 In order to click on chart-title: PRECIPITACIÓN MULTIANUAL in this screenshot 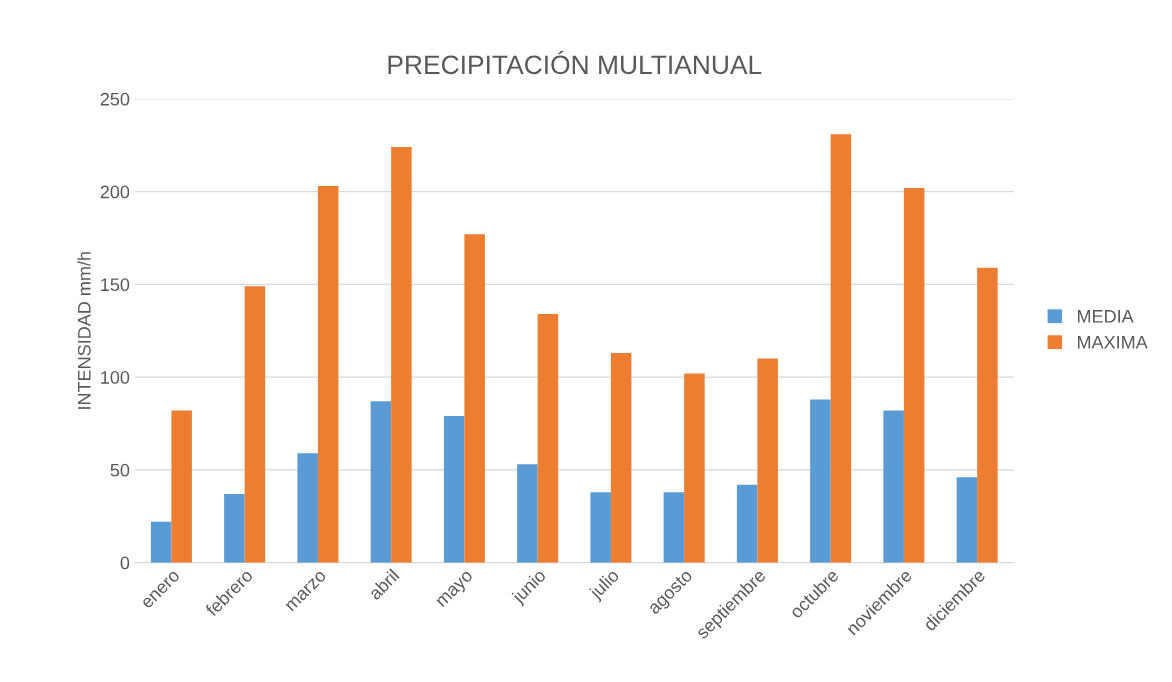, I will do `click(575, 63)`.